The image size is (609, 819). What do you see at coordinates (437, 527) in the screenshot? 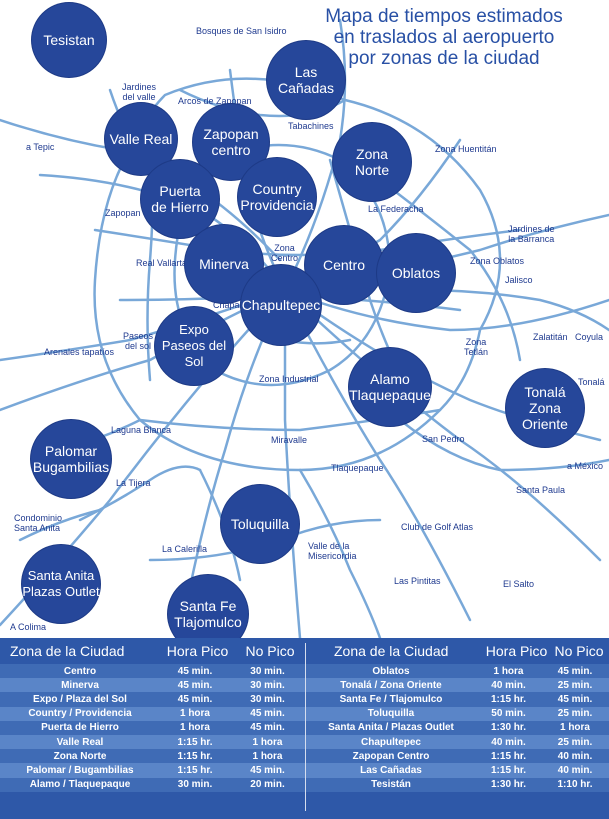
I see `place-label: Club de Golf Atlas` at bounding box center [437, 527].